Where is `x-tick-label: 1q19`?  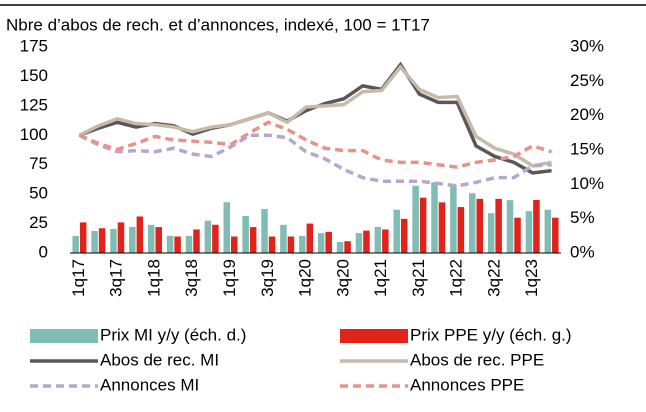
x-tick-label: 1q19 is located at coordinates (229, 278).